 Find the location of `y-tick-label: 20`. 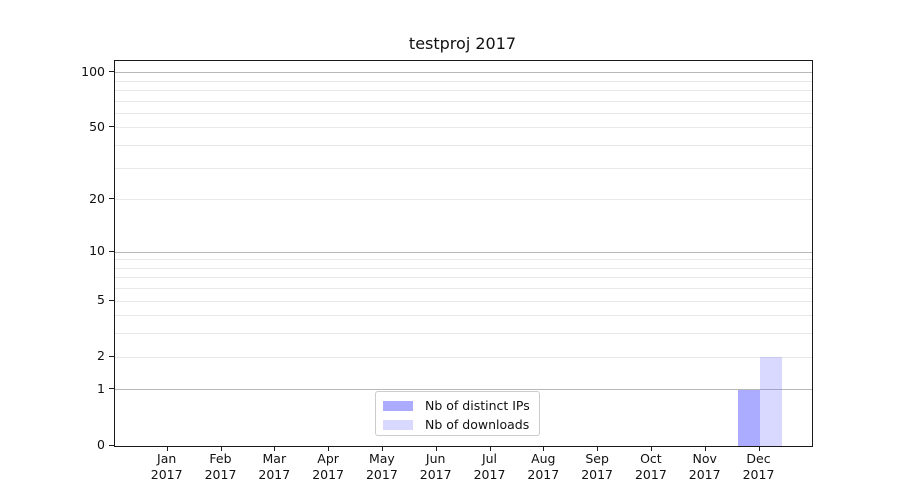

y-tick-label: 20 is located at coordinates (97, 198).